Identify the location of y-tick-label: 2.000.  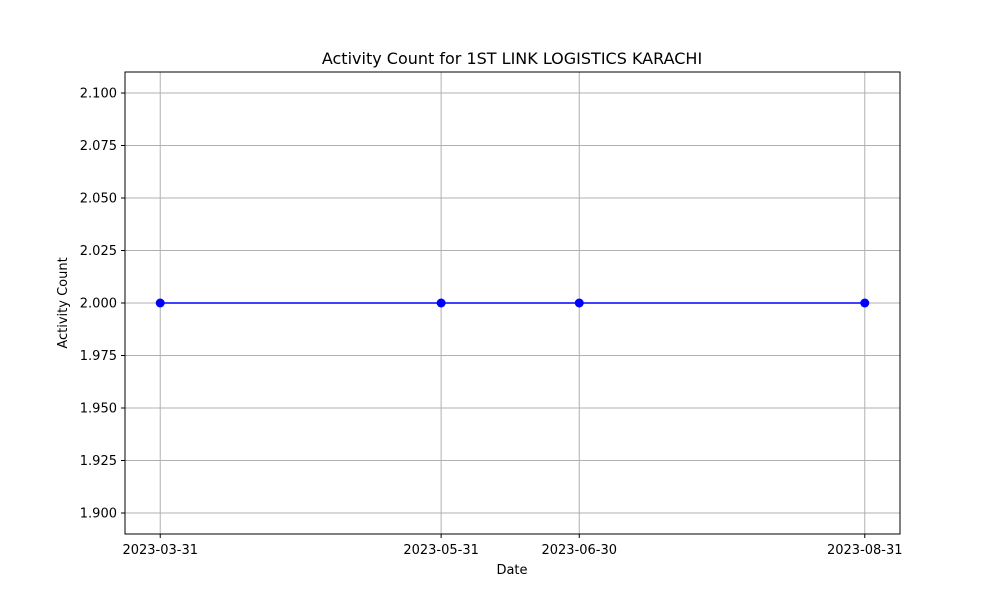
(98, 304).